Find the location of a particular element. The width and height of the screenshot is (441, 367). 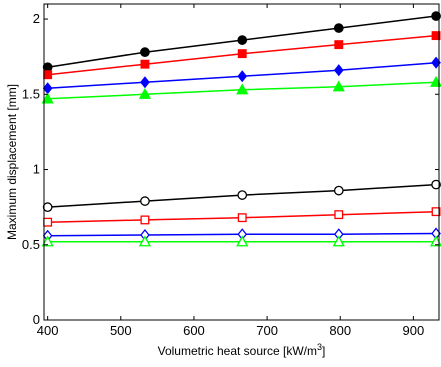

x-tick-label: 600 is located at coordinates (194, 330).